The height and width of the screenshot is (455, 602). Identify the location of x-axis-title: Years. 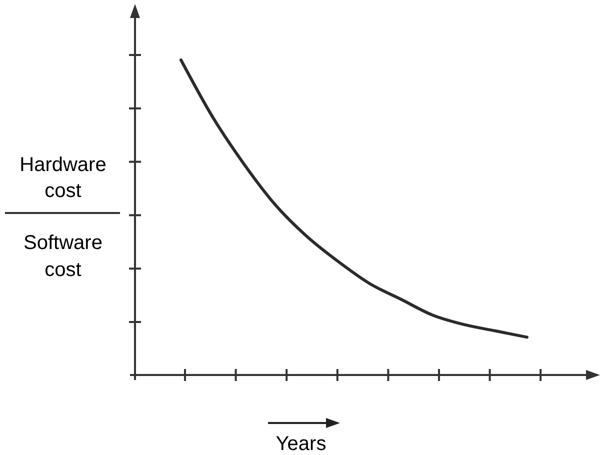
(301, 444).